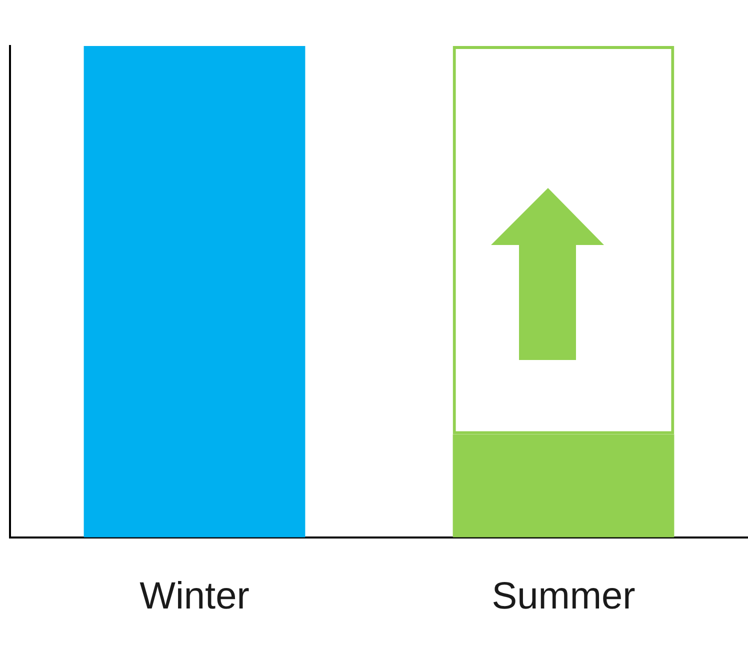  Describe the element at coordinates (195, 597) in the screenshot. I see `x-tick-label: Winter` at that location.